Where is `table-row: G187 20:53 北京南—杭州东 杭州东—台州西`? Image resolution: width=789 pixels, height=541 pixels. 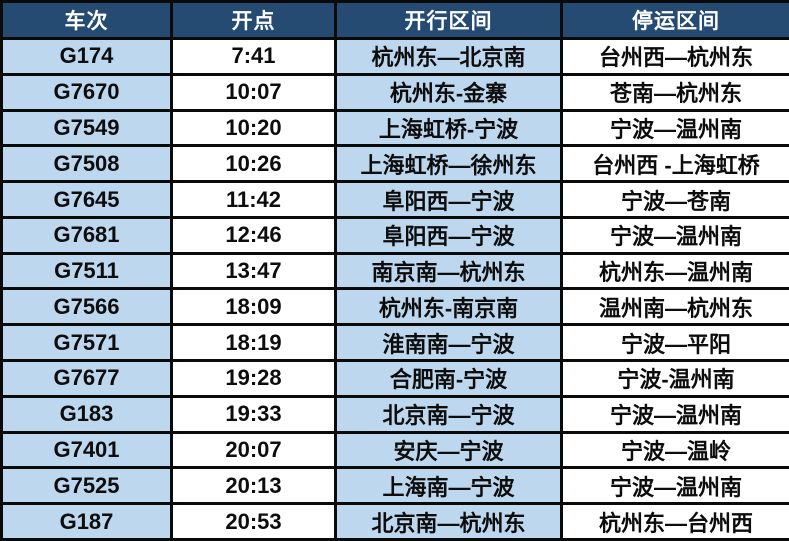
table-row: G187 20:53 北京南—杭州东 杭州东—台州西 is located at coordinates (394, 521).